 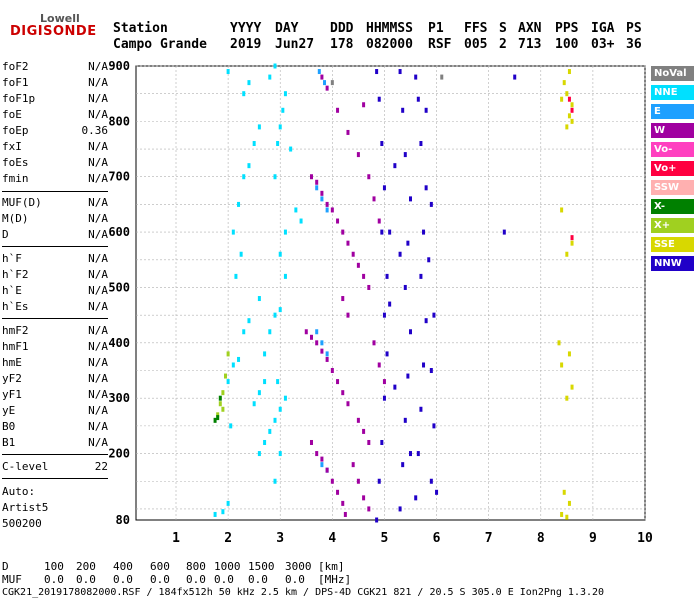 What do you see at coordinates (567, 44) in the screenshot?
I see `header-value-pps: 100` at bounding box center [567, 44].